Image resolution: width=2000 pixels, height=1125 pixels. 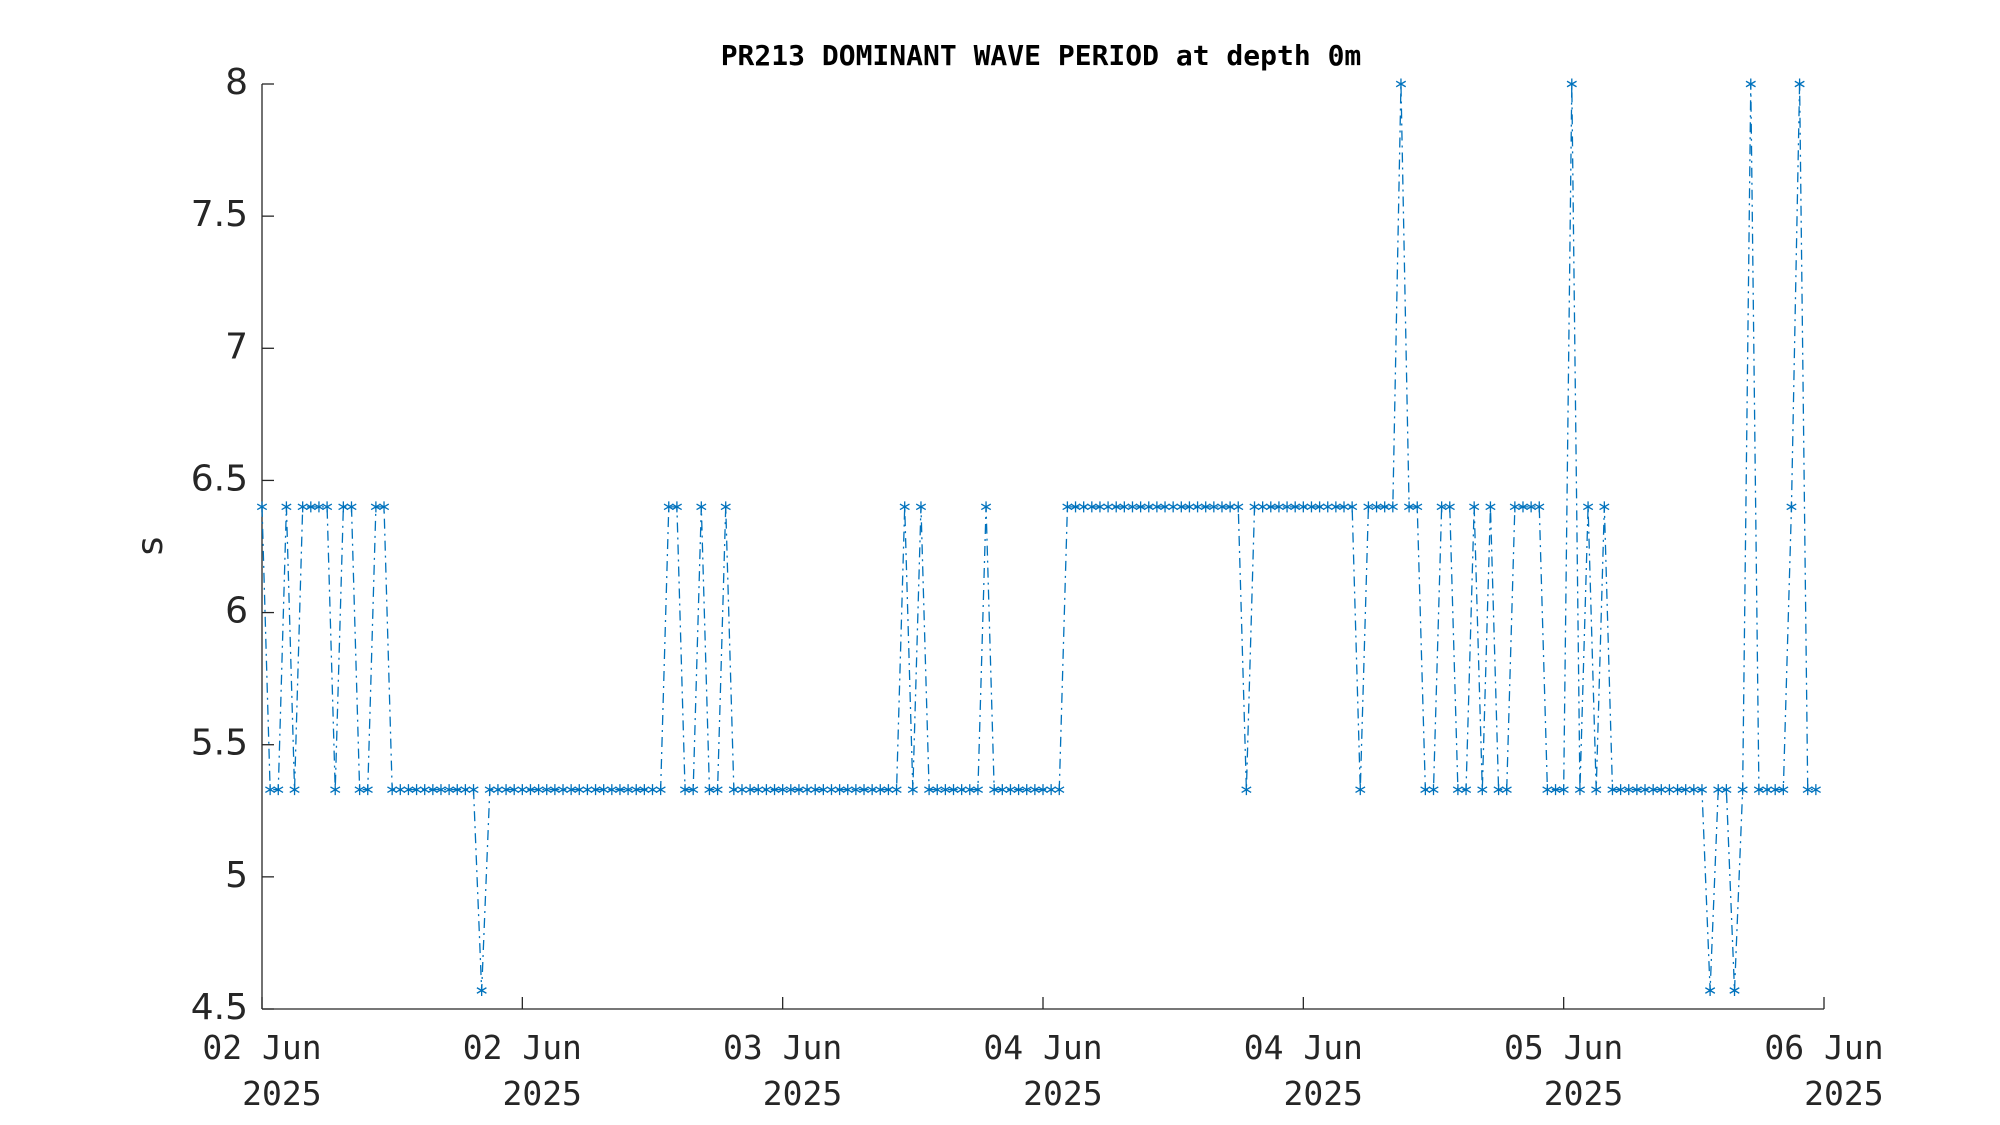 What do you see at coordinates (219, 214) in the screenshot?
I see `y-tick-label: 7.5` at bounding box center [219, 214].